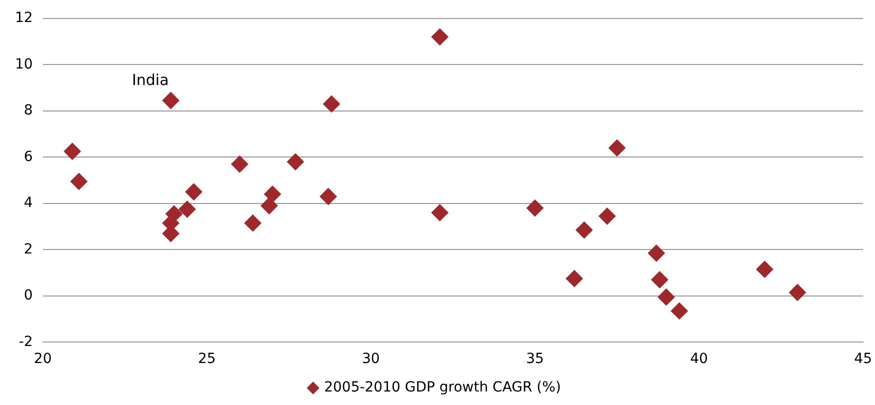 The height and width of the screenshot is (405, 875). What do you see at coordinates (371, 359) in the screenshot?
I see `x-tick-label: 30` at bounding box center [371, 359].